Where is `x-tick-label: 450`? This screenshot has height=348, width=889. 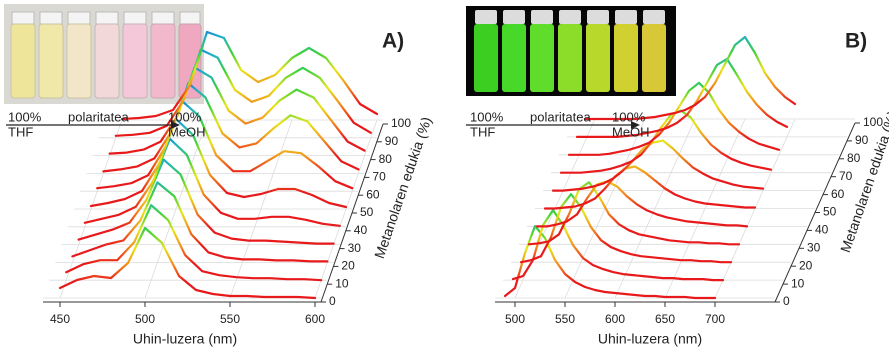 x-tick-label: 450 is located at coordinates (60, 319).